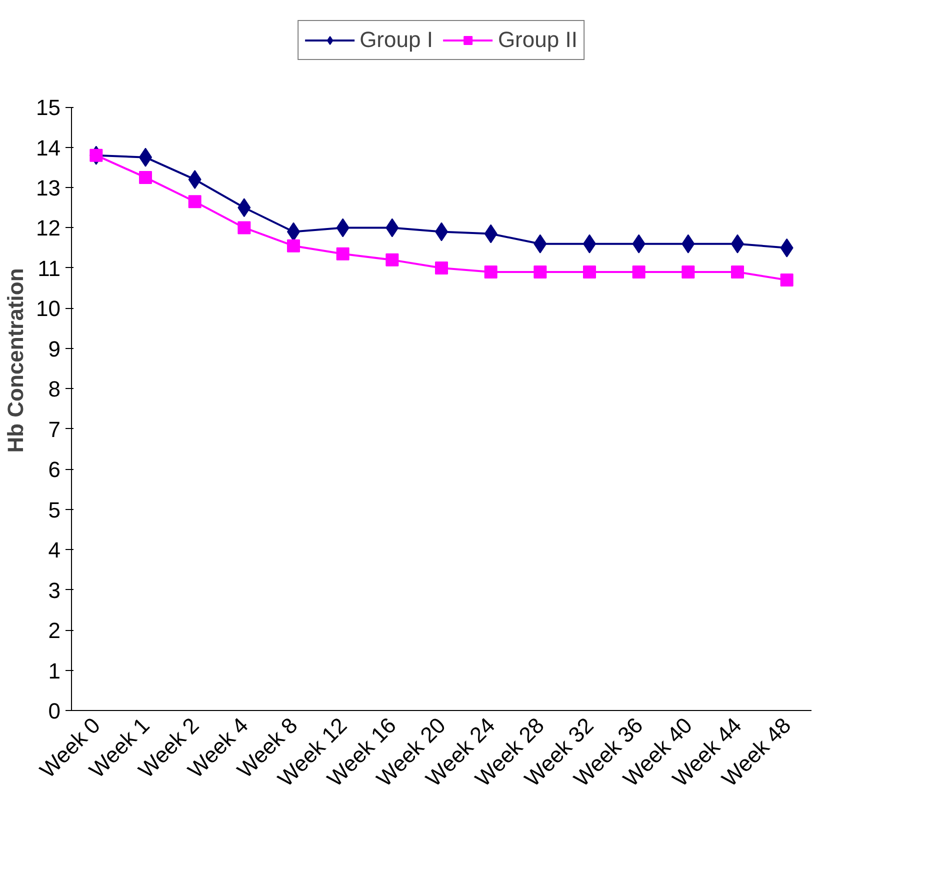 The image size is (948, 888). I want to click on y-tick-label: 14, so click(48, 147).